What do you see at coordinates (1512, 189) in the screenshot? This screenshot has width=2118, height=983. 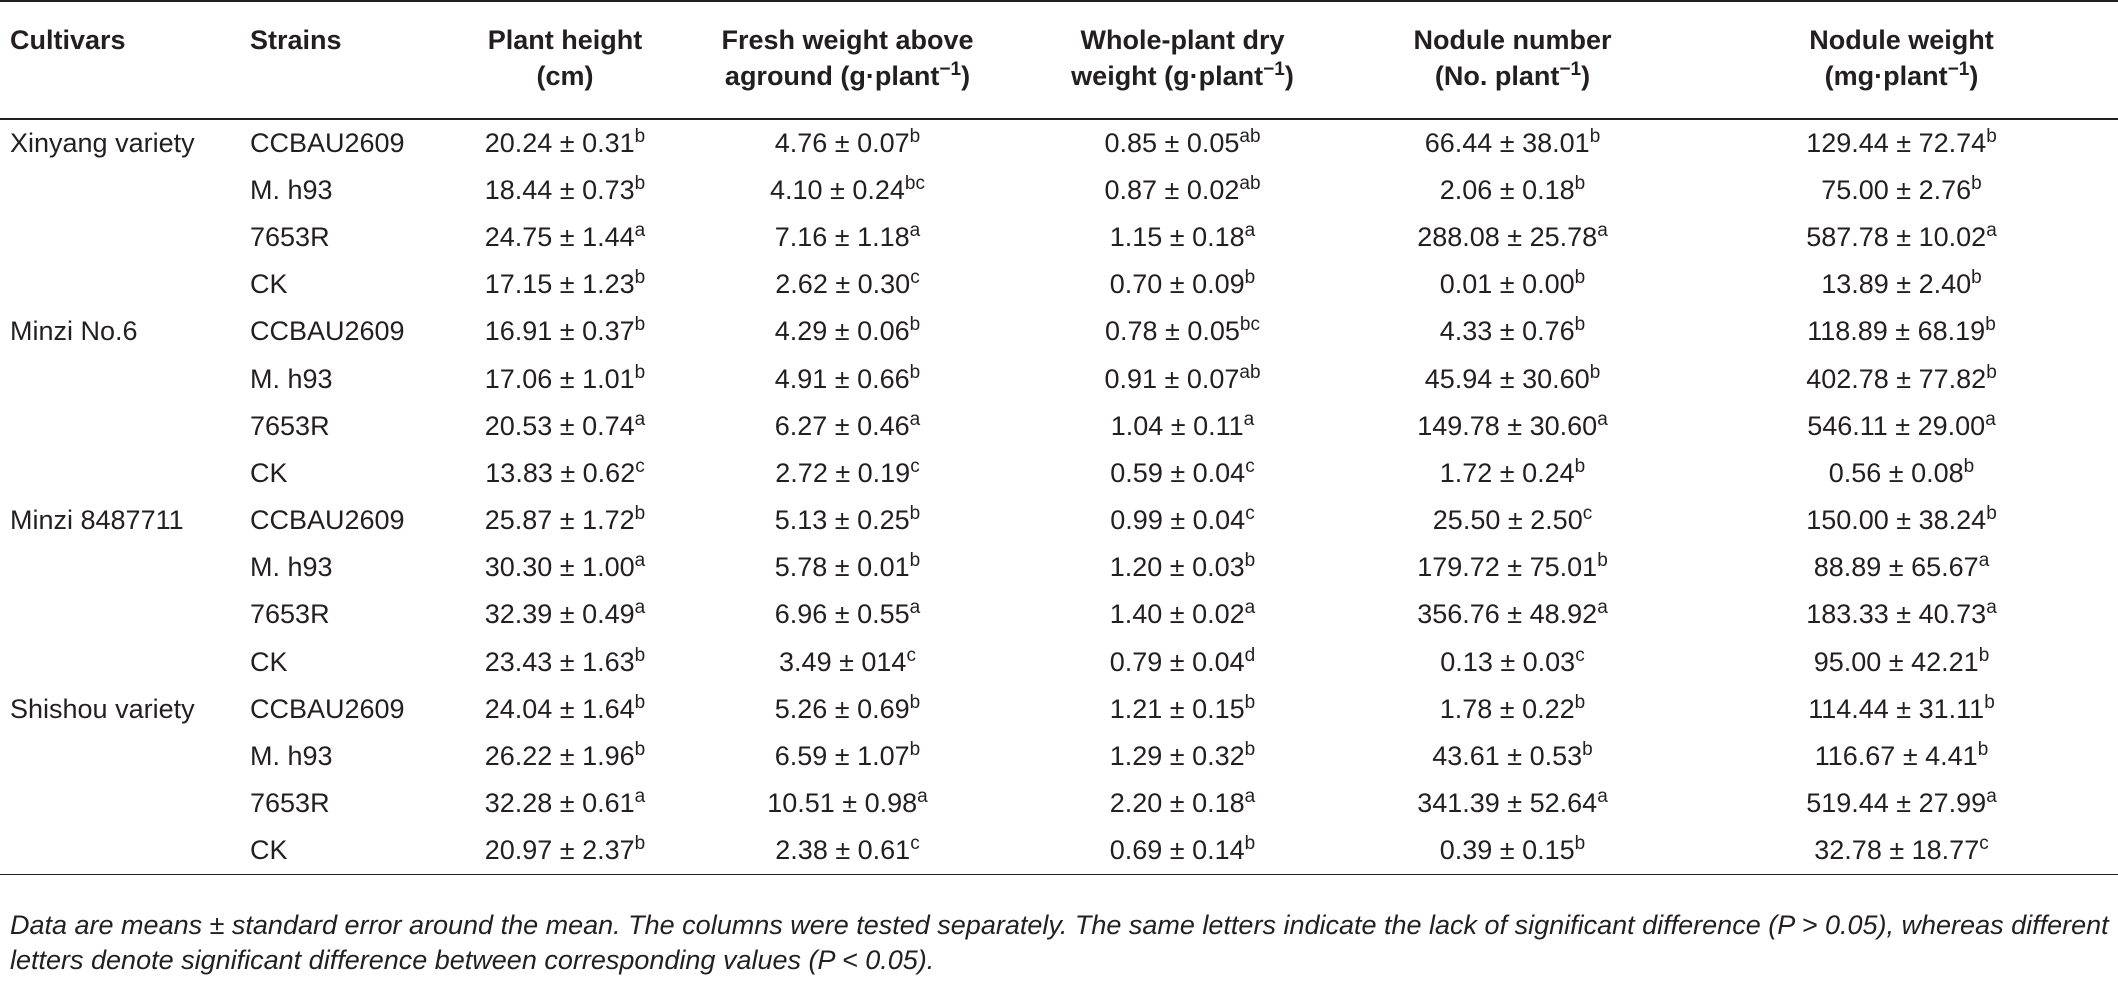 I see `nodule-number-cell: 2.06 ± 0.18b` at bounding box center [1512, 189].